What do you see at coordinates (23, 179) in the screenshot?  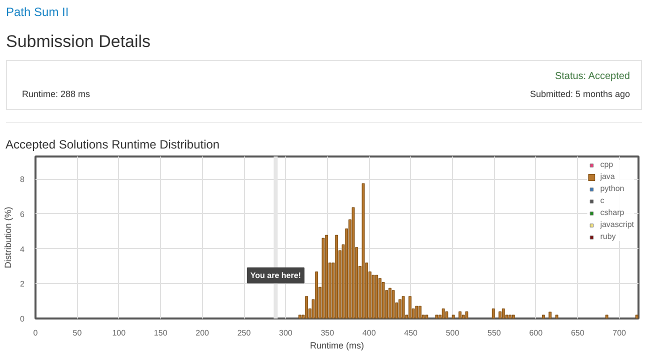 I see `y-tick-label: 8` at bounding box center [23, 179].